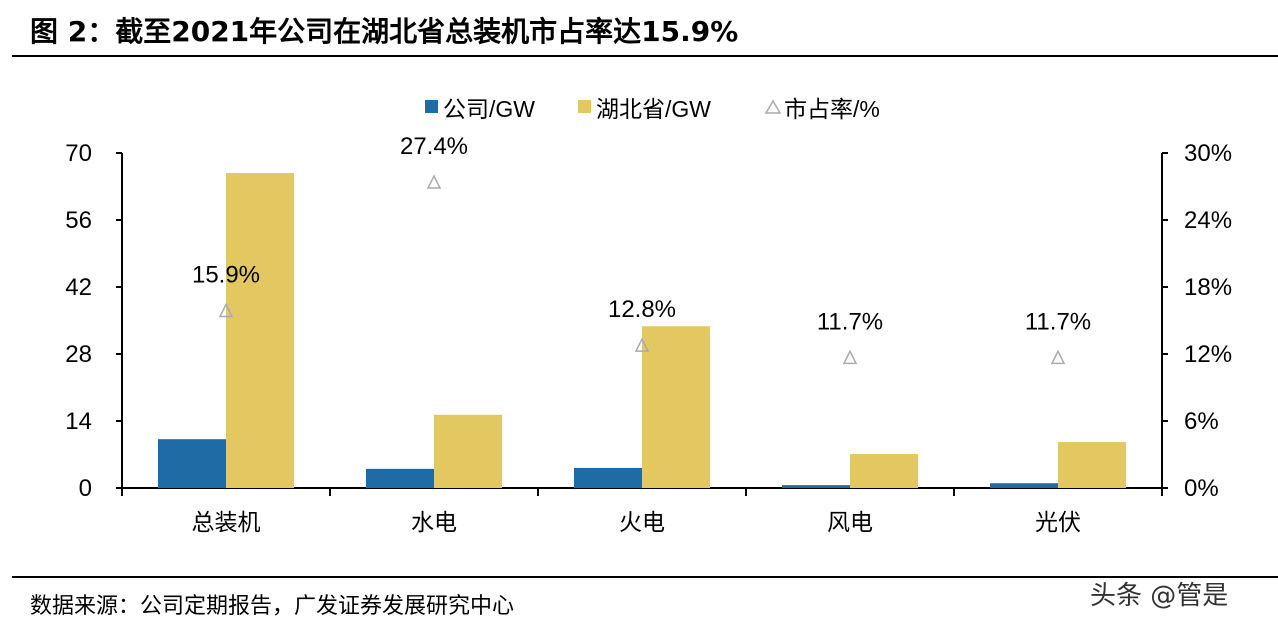  Describe the element at coordinates (1208, 220) in the screenshot. I see `right-tick-label: 24%` at that location.